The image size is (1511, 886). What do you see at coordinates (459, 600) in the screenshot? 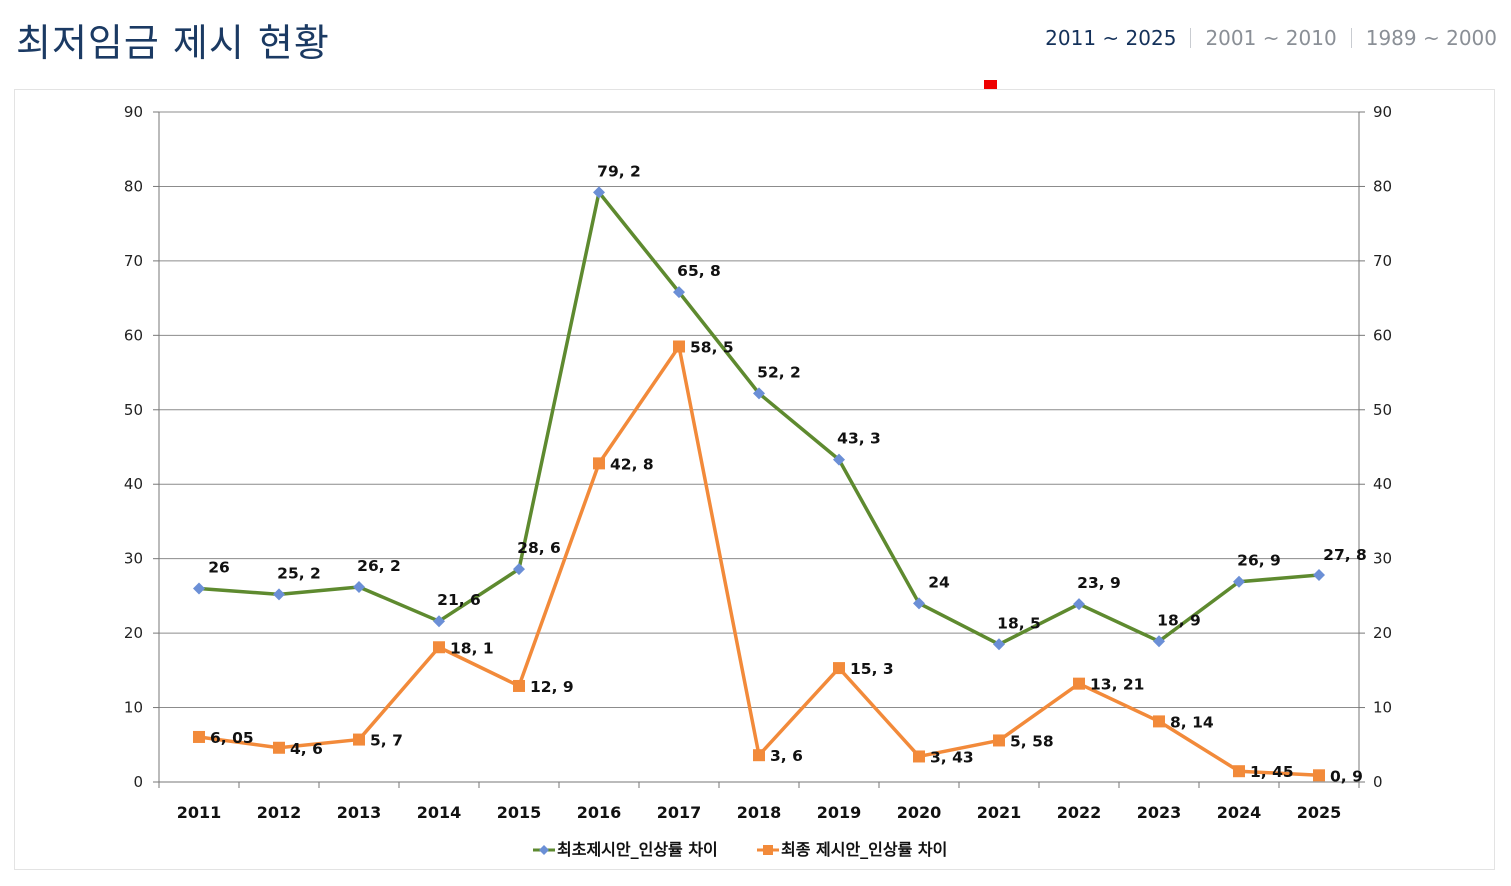
I see `data-label: 21, 6` at bounding box center [459, 600].